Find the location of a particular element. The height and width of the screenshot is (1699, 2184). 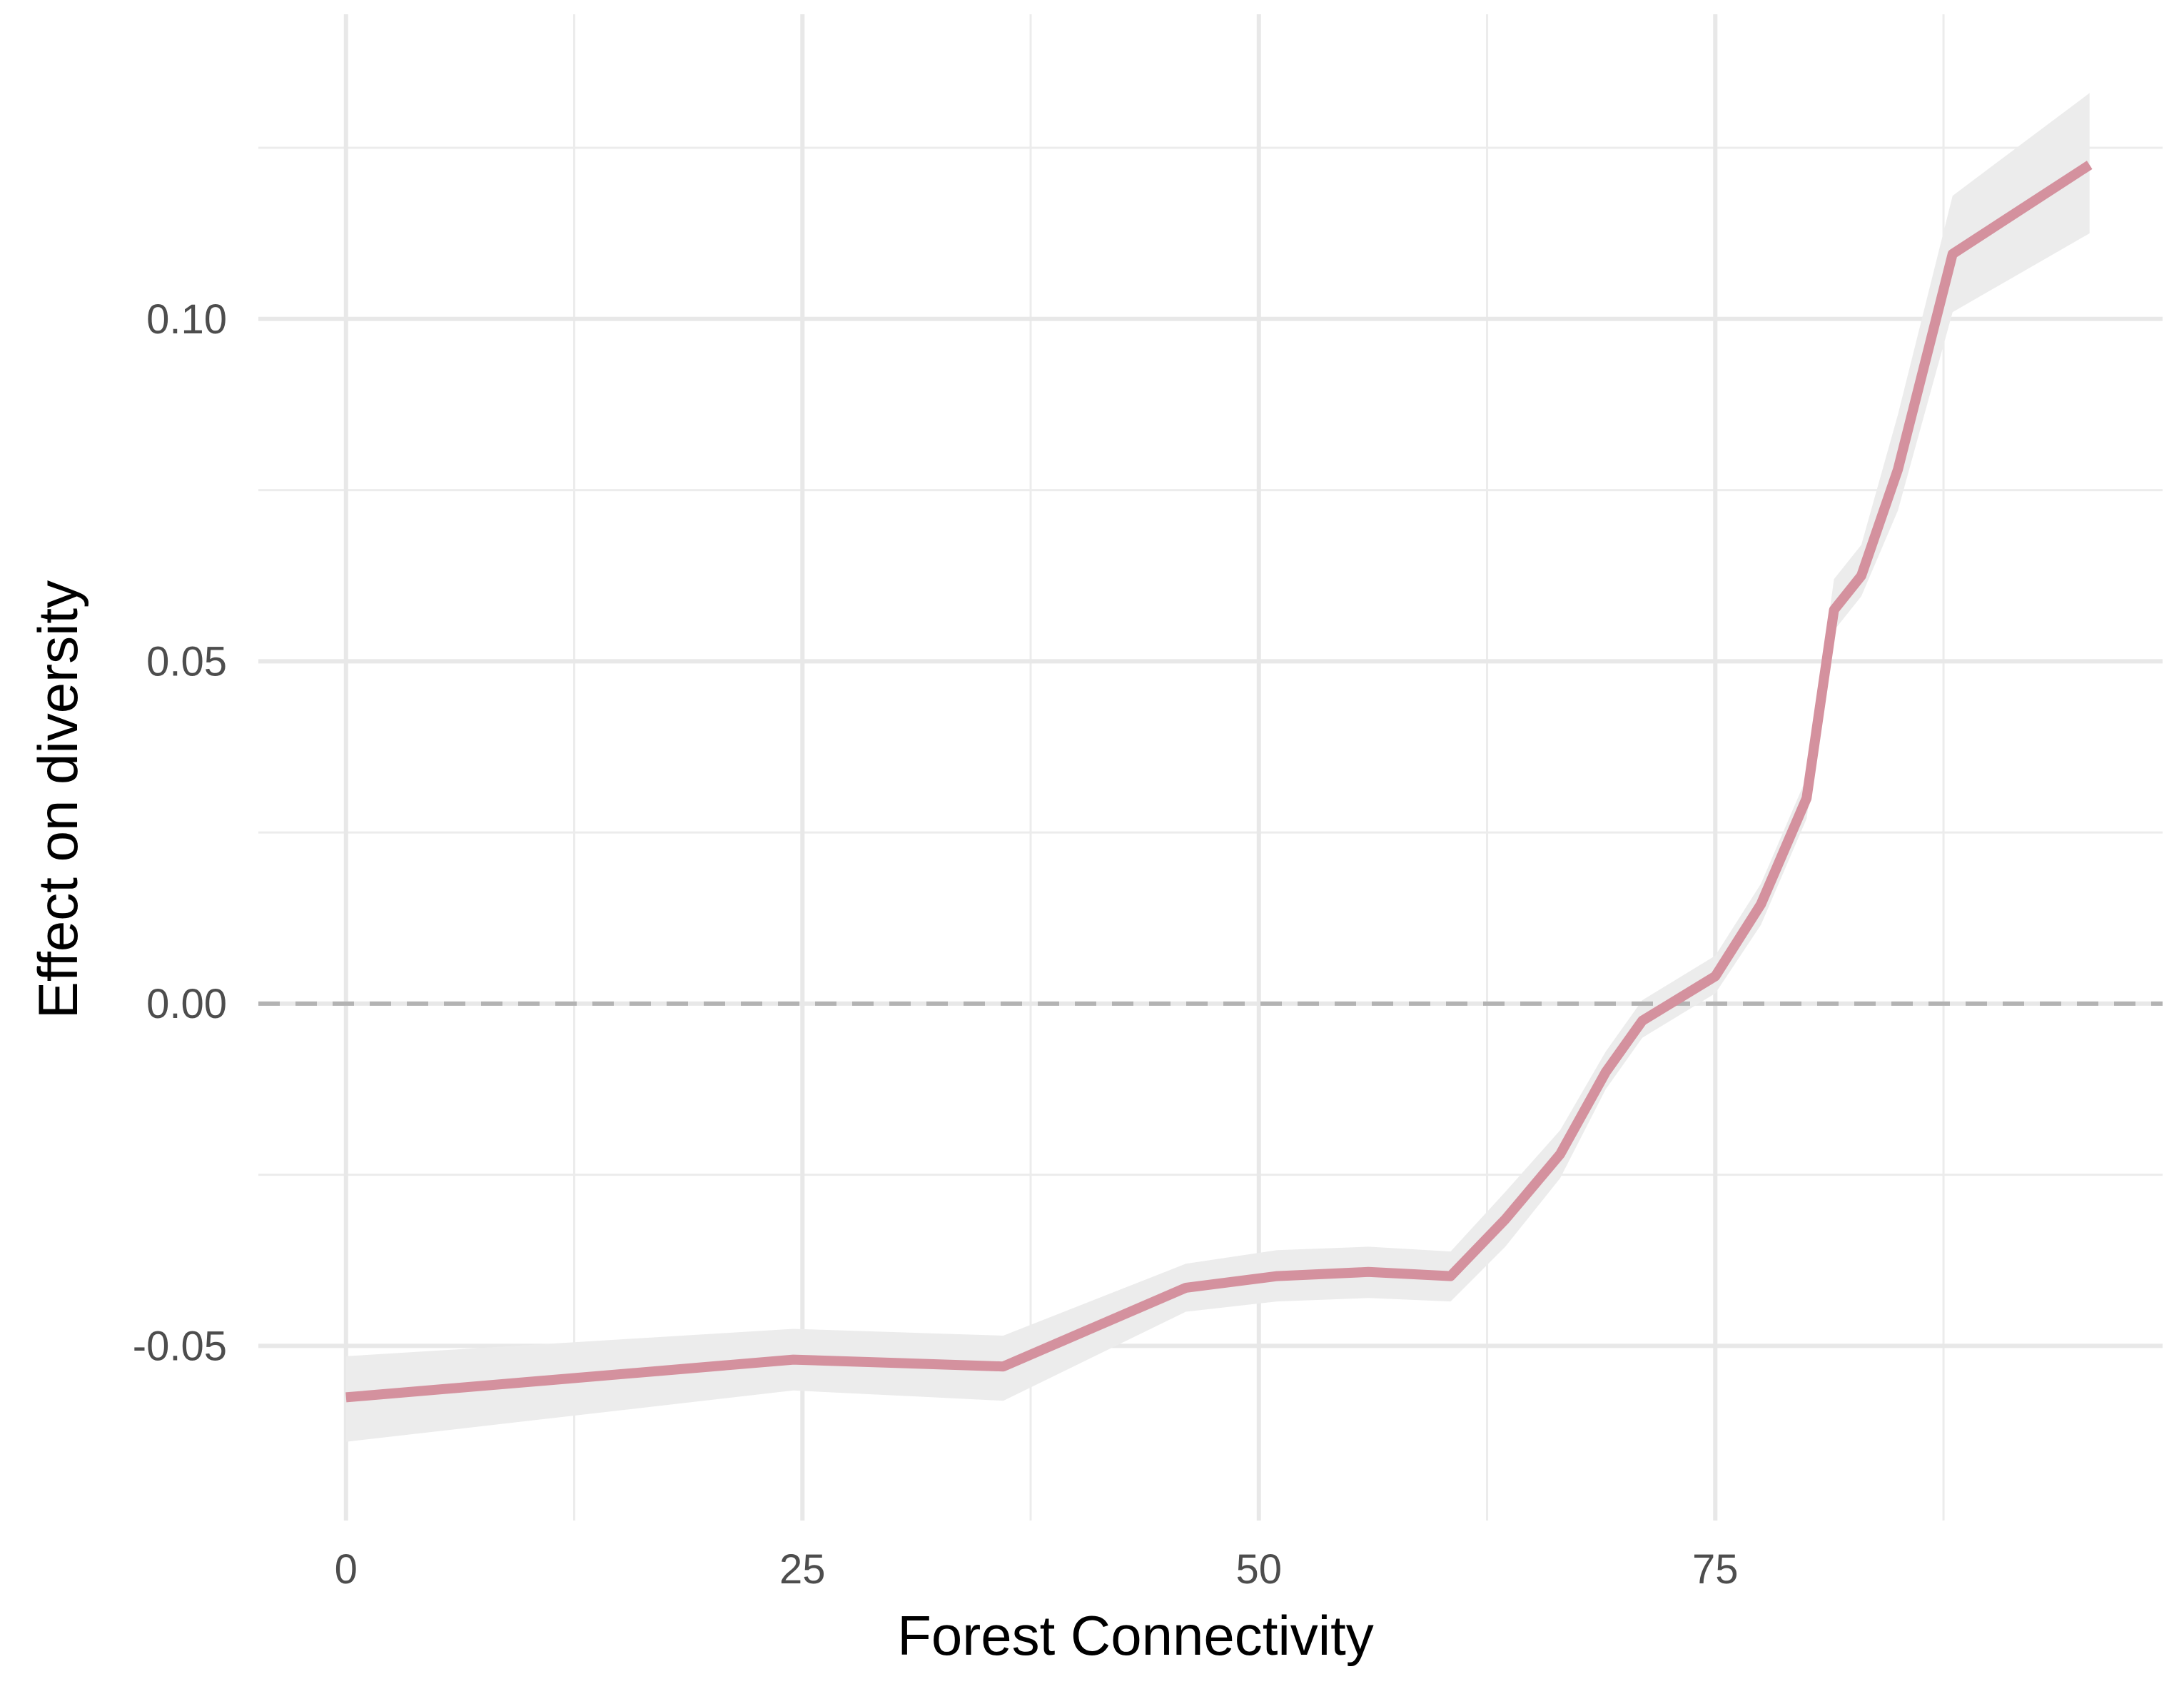

y-tick-label: 0.05 is located at coordinates (186, 662).